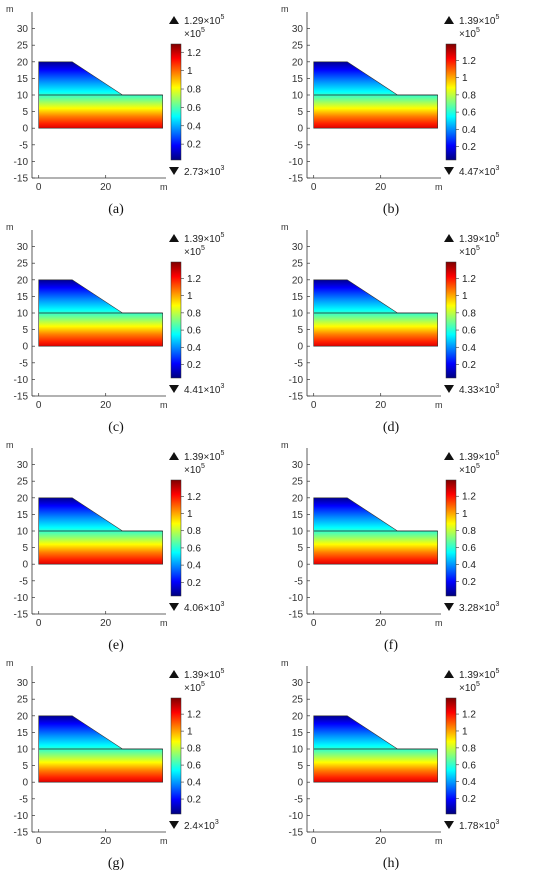  What do you see at coordinates (194, 108) in the screenshot?
I see `colorbar-tick-label: 0.6` at bounding box center [194, 108].